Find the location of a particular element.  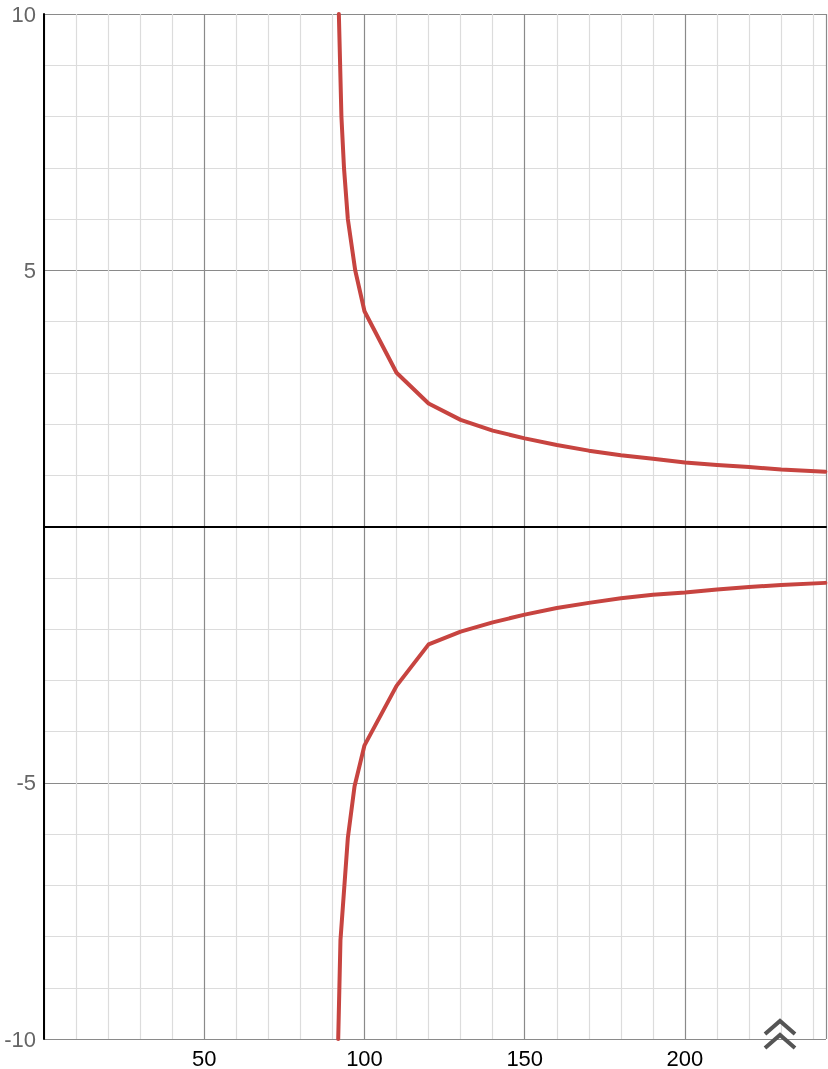

x-tick-label: 100 is located at coordinates (364, 1057).